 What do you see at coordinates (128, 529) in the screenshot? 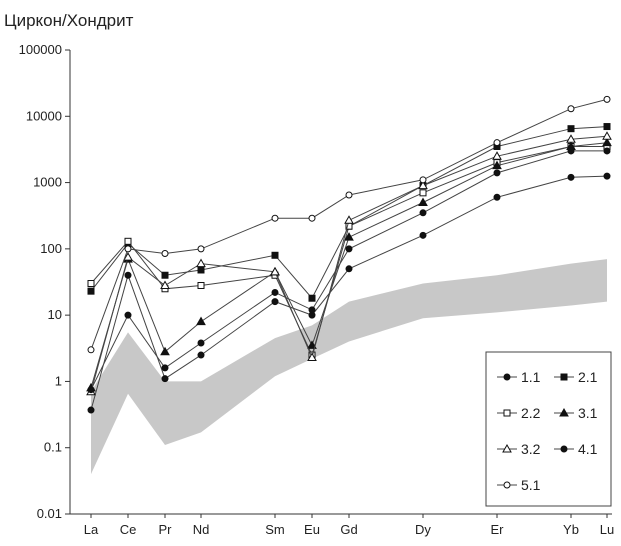
I see `x-tick-label: Ce` at bounding box center [128, 529].